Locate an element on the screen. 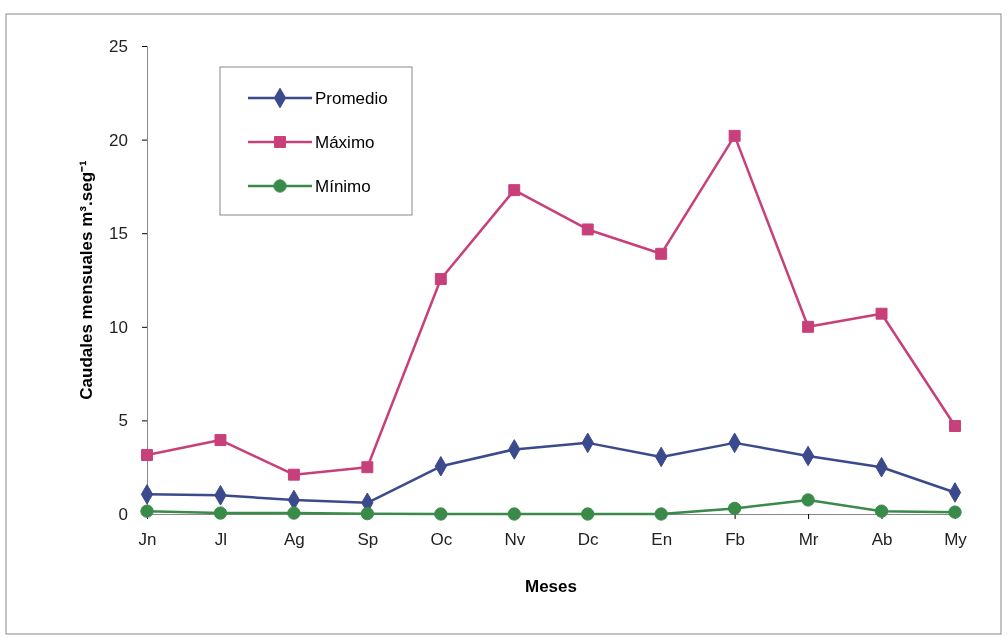 Image resolution: width=1007 pixels, height=638 pixels. x-tick-label: Ab is located at coordinates (882, 540).